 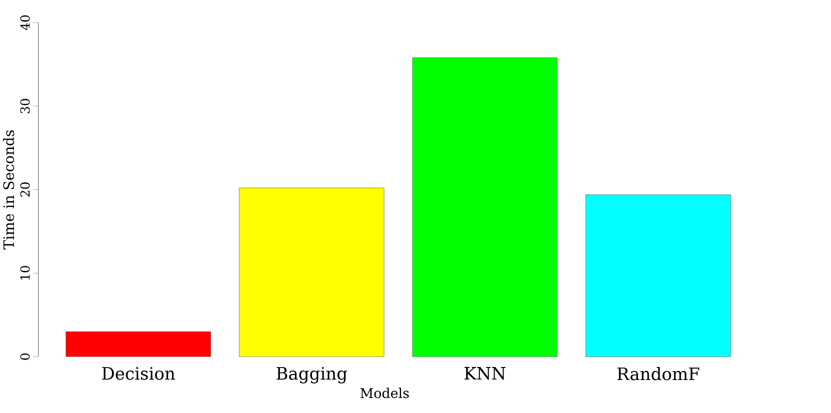 I want to click on y-tick-label: 20, so click(x=25, y=189).